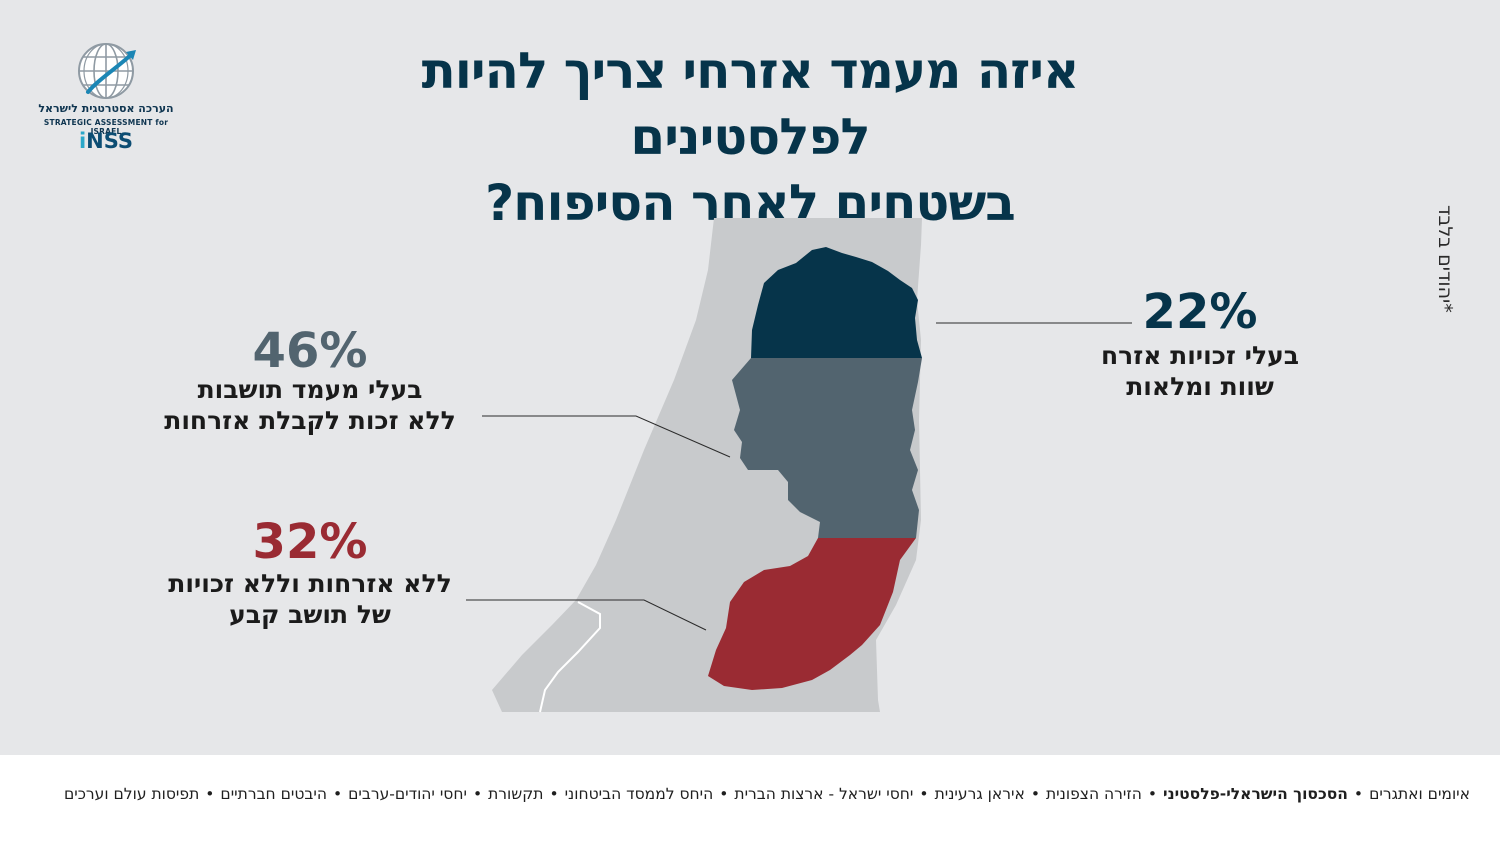 This screenshot has height=844, width=1500. What do you see at coordinates (1200, 371) in the screenshot?
I see `category-label-22: בעלי זכויות אזרח שוות ומלאות` at bounding box center [1200, 371].